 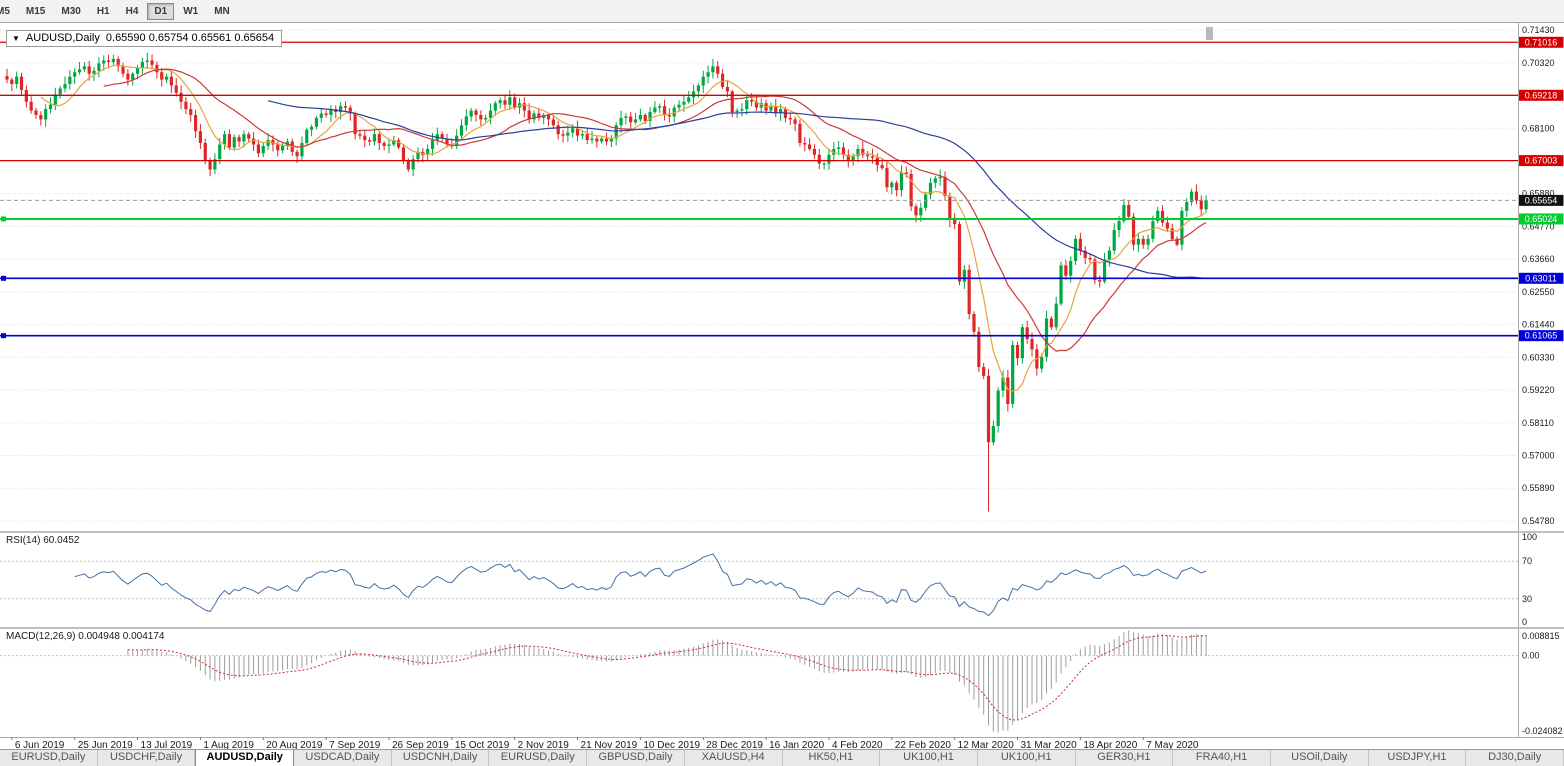 I want to click on level-price-label-text: 0.65024, so click(x=1541, y=219).